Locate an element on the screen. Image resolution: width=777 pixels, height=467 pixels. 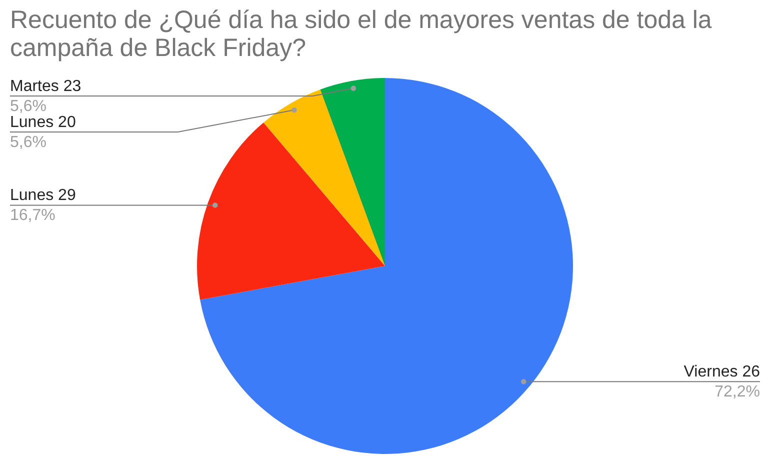
data-label: 16,7% is located at coordinates (33, 215).